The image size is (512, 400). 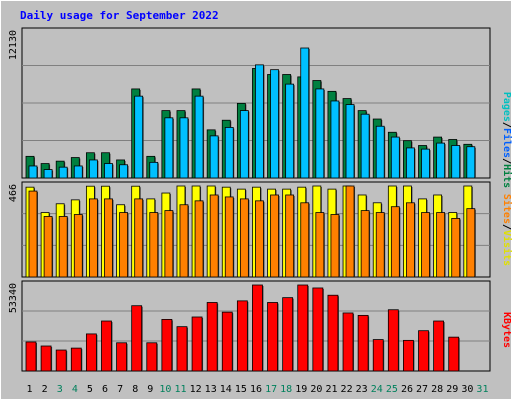 I want to click on x-tick-label: 2, so click(x=45, y=389).